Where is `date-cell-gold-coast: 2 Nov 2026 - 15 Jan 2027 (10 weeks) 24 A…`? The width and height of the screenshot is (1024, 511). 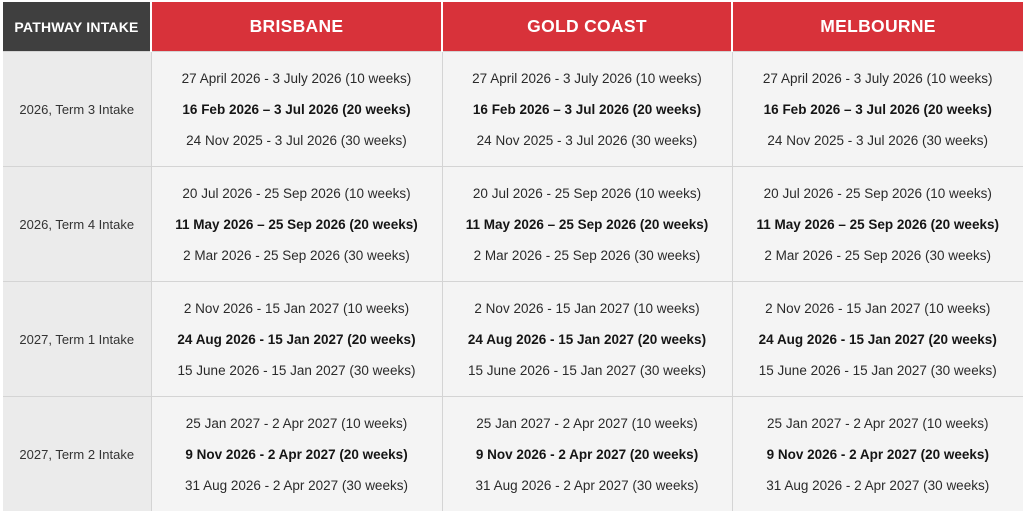
date-cell-gold-coast: 2 Nov 2026 - 15 Jan 2027 (10 weeks) 24 A… is located at coordinates (587, 339).